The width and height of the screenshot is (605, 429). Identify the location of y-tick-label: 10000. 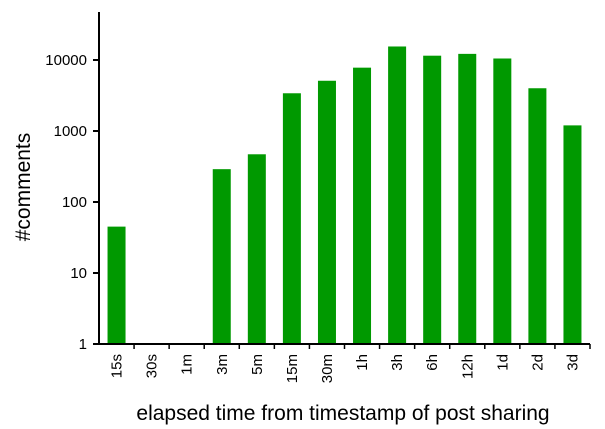
(66, 60).